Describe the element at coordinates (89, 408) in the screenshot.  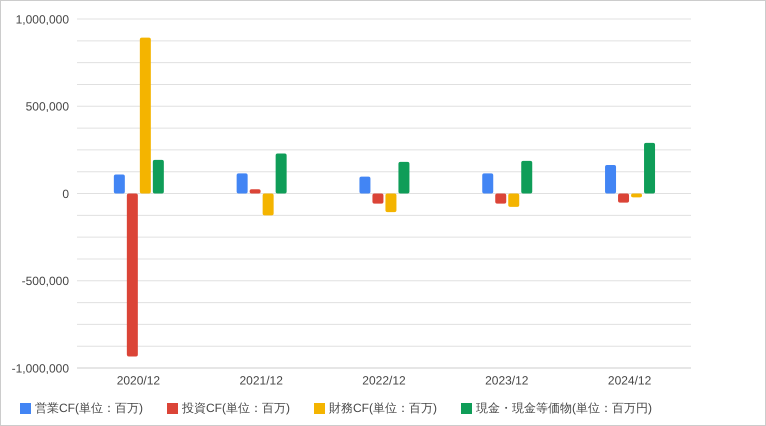
I see `legend-label: 営業CF(単位：百万)` at that location.